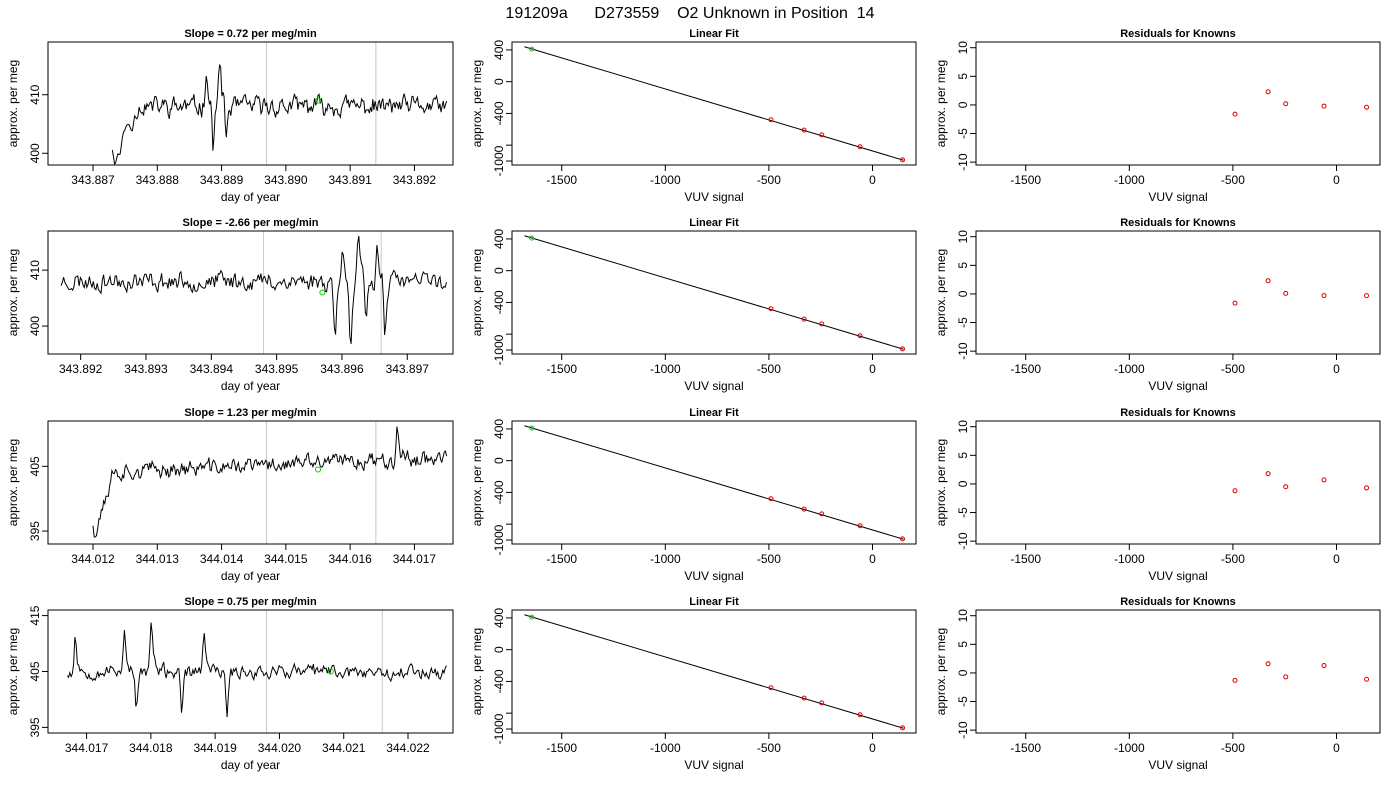  What do you see at coordinates (35, 270) in the screenshot?
I see `y-tick-label: 410` at bounding box center [35, 270].